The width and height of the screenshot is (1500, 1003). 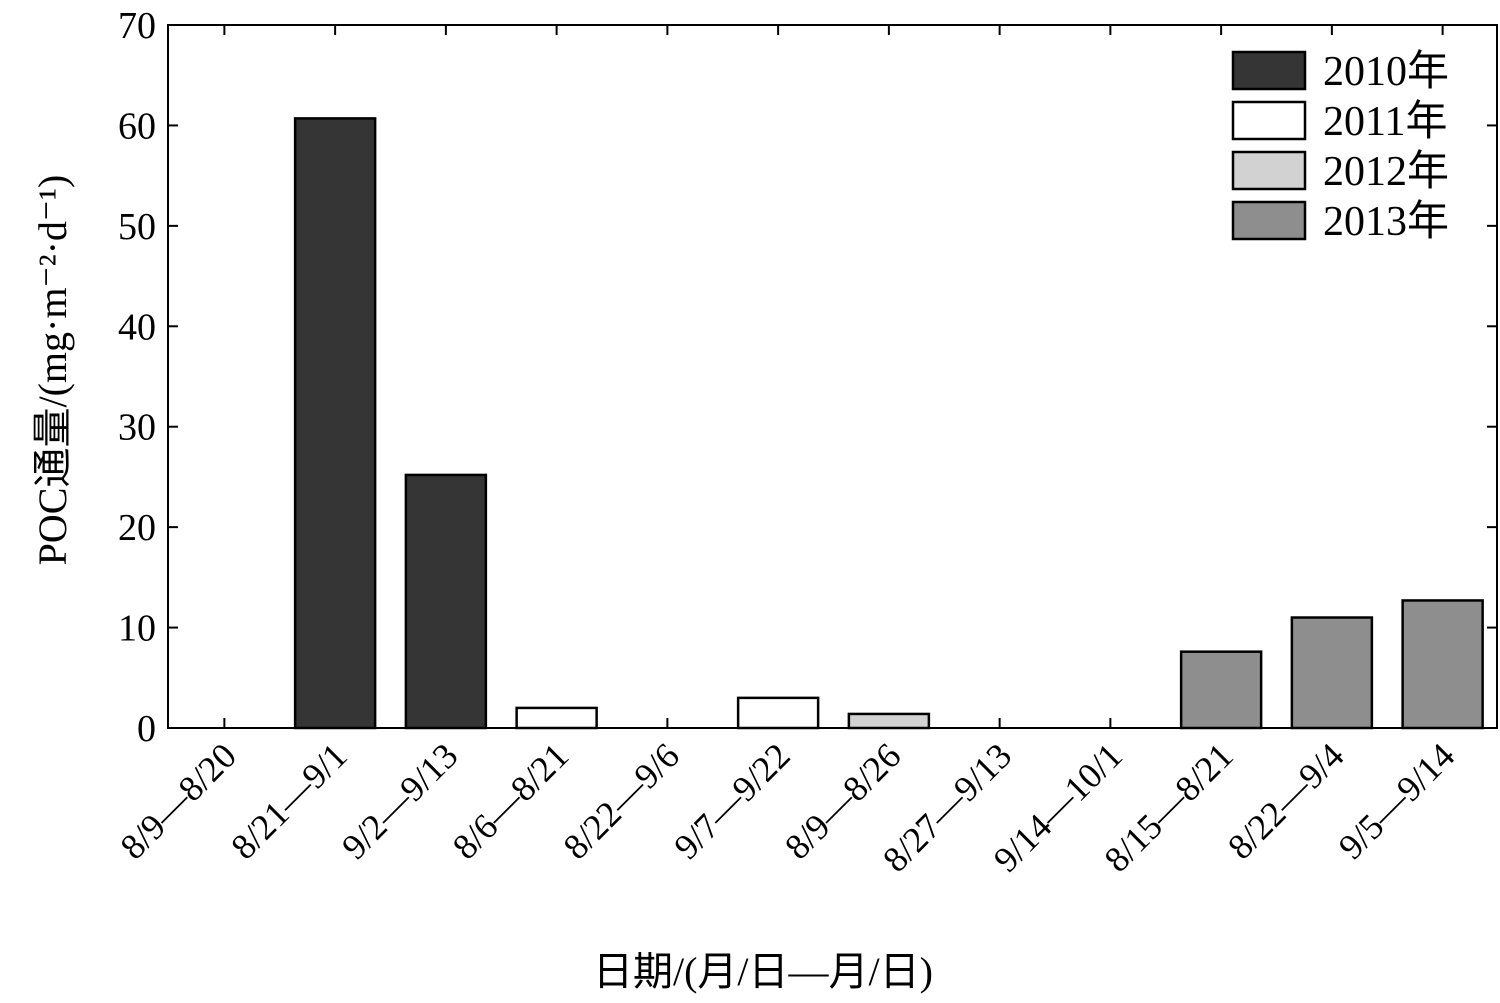 What do you see at coordinates (732, 801) in the screenshot?
I see `x-tick-label: 9/7—9/22` at bounding box center [732, 801].